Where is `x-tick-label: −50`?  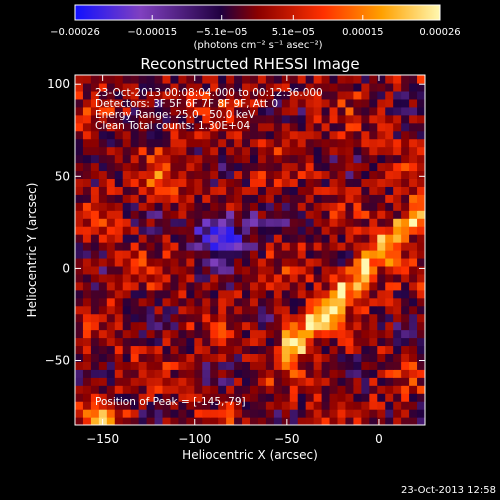 x-tick-label: −50 is located at coordinates (286, 439).